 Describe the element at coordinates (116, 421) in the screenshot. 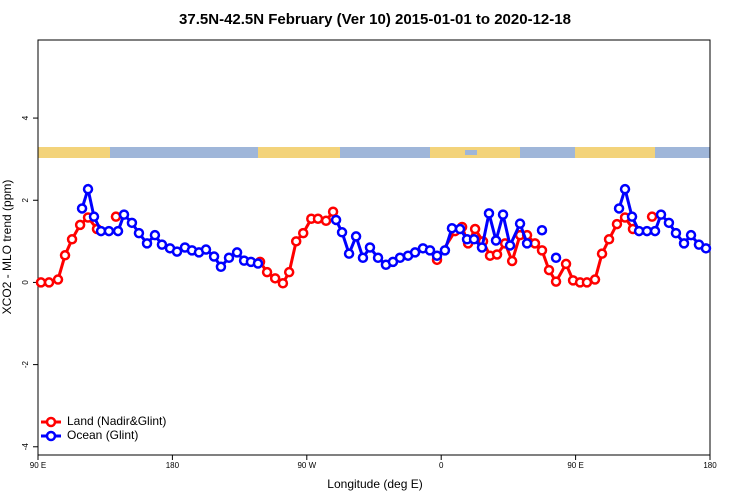

I see `legend-label: Land (Nadir&Glint)` at that location.